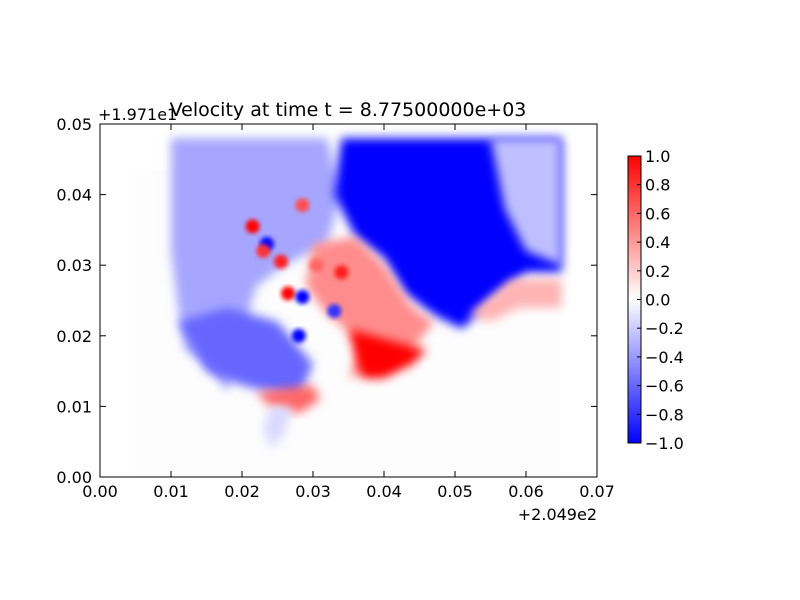 Image resolution: width=800 pixels, height=600 pixels. I want to click on x-tick-label: 0.00, so click(100, 491).